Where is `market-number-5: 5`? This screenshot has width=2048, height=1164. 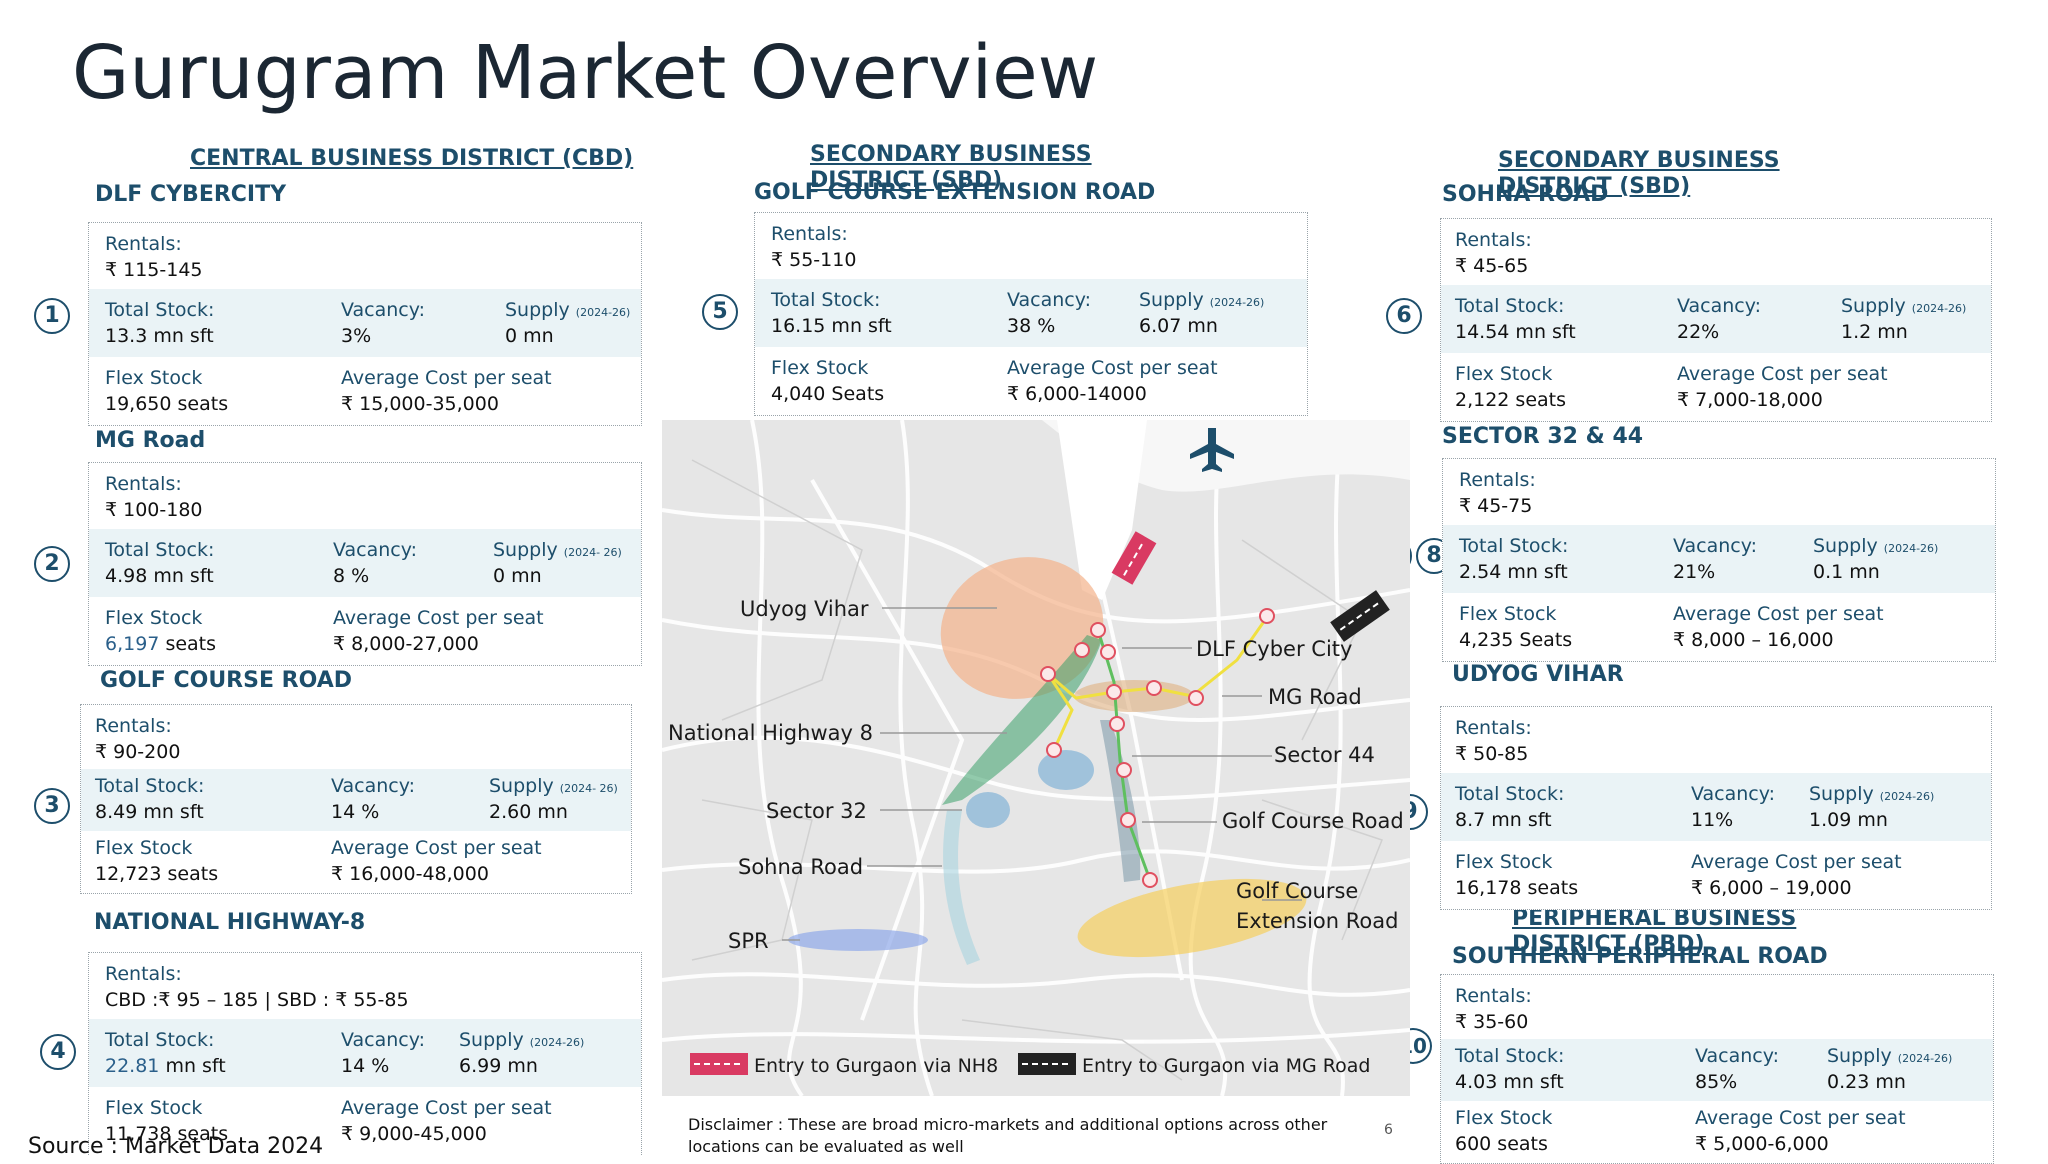
market-number-5: 5 is located at coordinates (720, 312).